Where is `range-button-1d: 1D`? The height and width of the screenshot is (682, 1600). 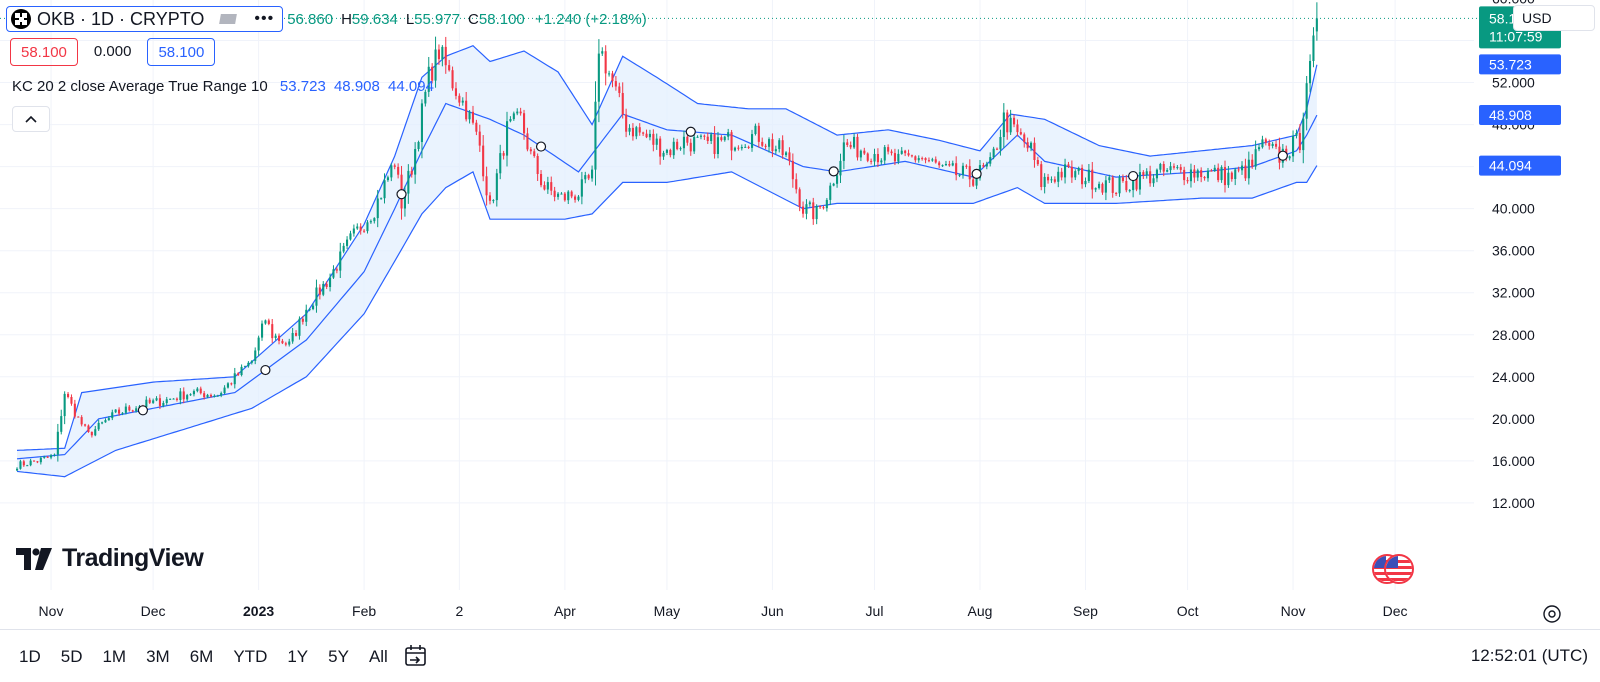
range-button-1d: 1D is located at coordinates (30, 656).